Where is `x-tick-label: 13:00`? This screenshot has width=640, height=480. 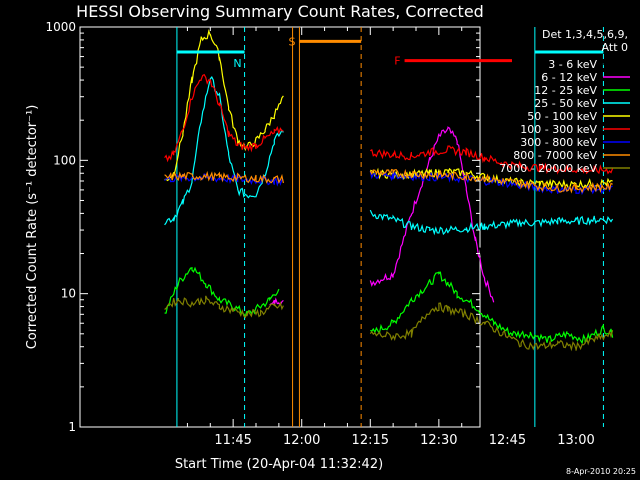 x-tick-label: 13:00 is located at coordinates (575, 440).